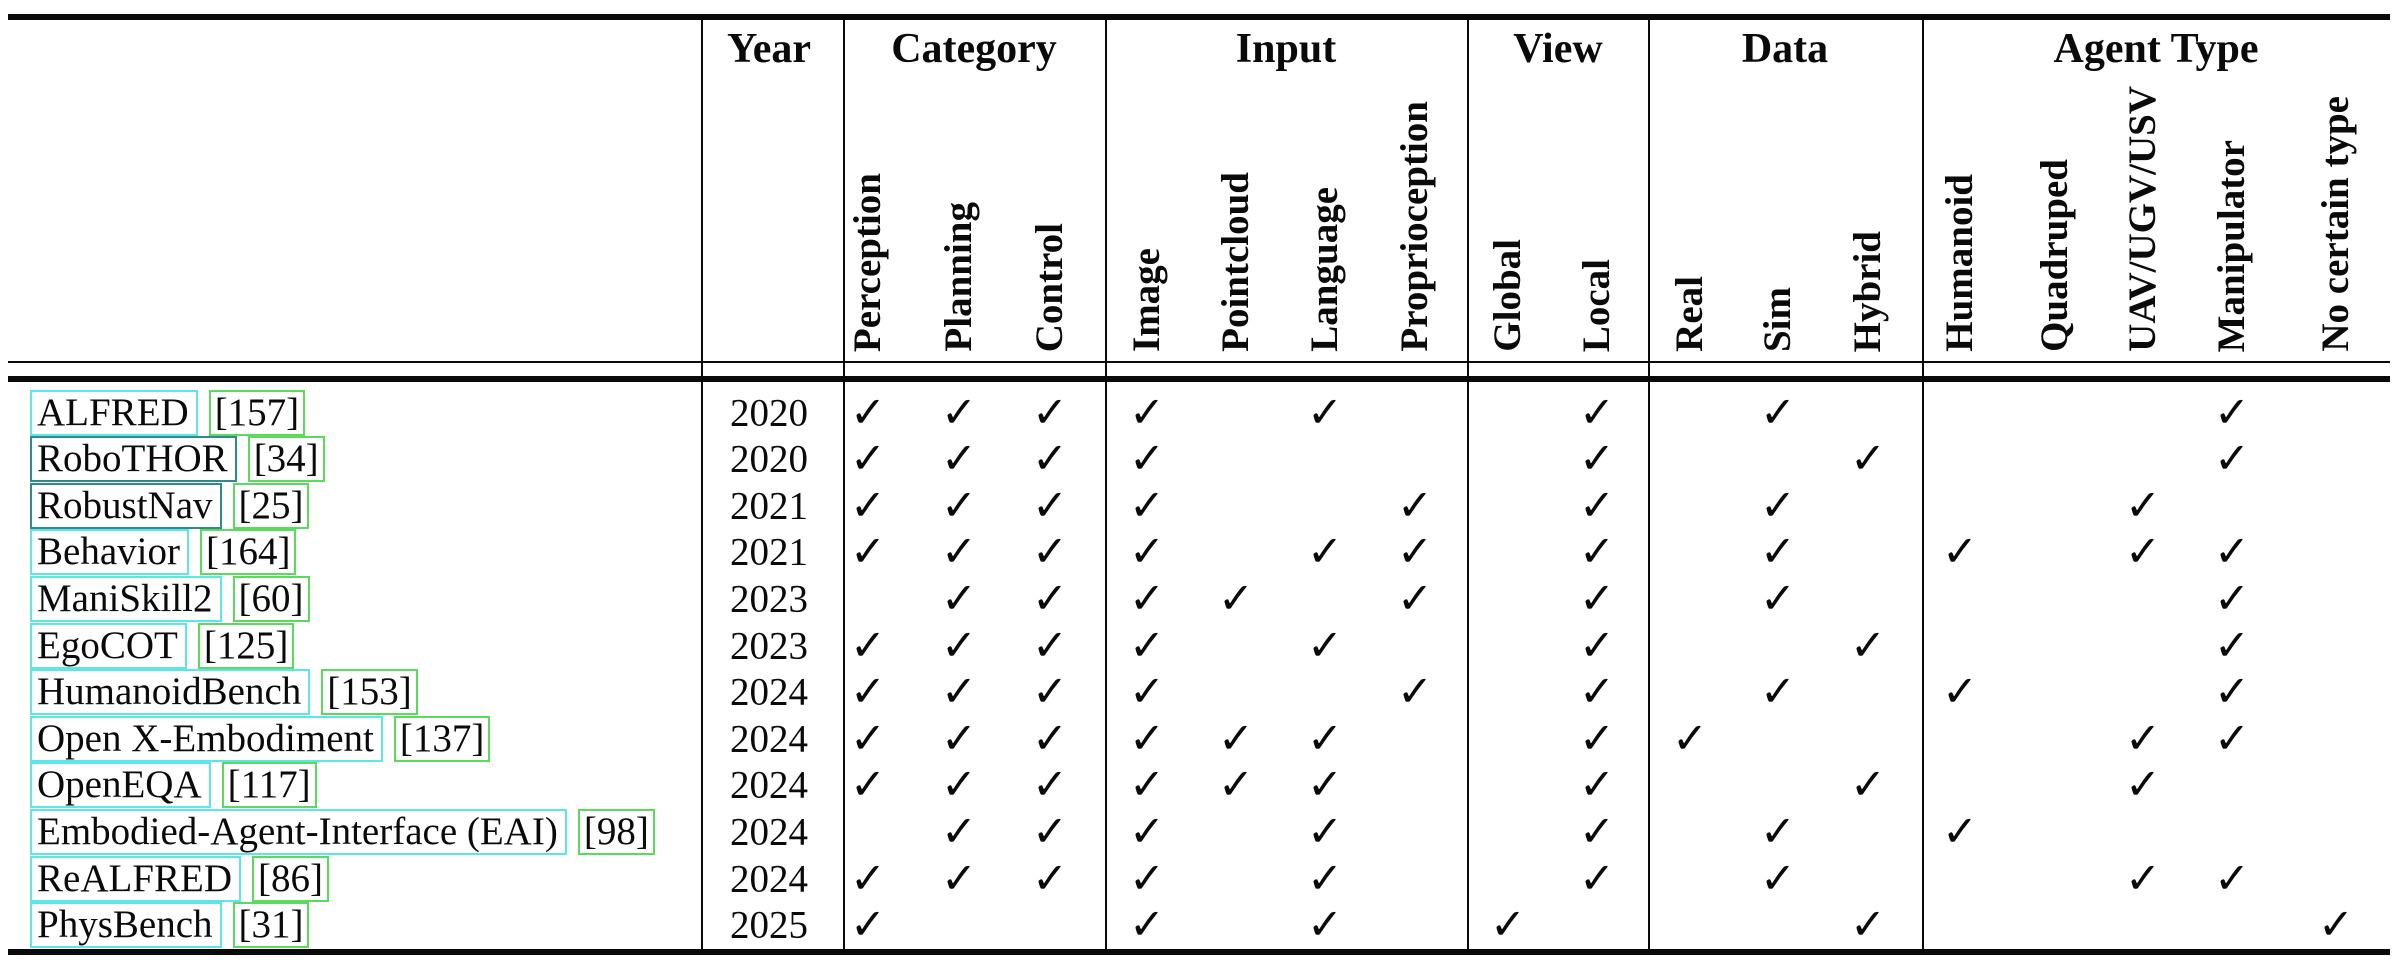  Describe the element at coordinates (1236, 785) in the screenshot. I see `check-pointcloud-icon: ✓` at that location.